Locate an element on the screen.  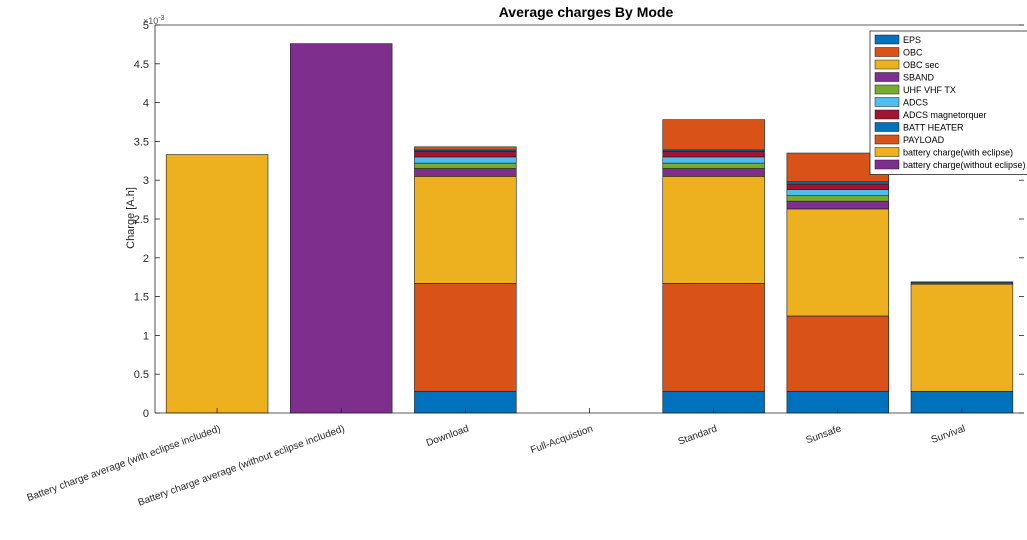
y-axis-label: Charge [A.h] is located at coordinates (131, 218).